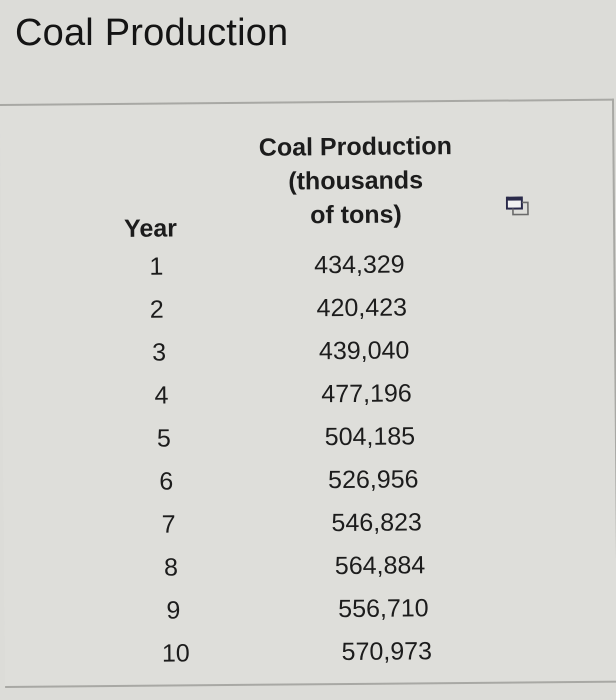 Image resolution: width=616 pixels, height=700 pixels. I want to click on production-cell: 546,823, so click(376, 523).